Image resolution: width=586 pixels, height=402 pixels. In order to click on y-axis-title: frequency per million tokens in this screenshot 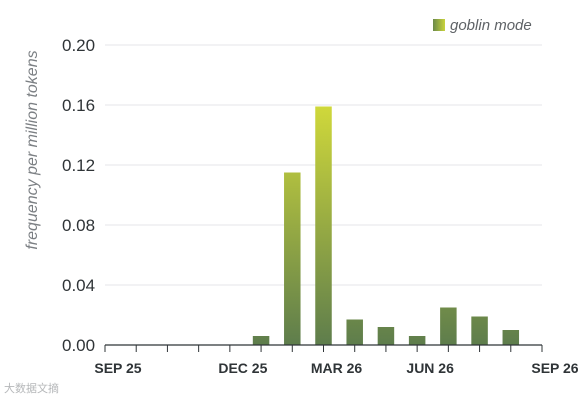, I will do `click(32, 149)`.